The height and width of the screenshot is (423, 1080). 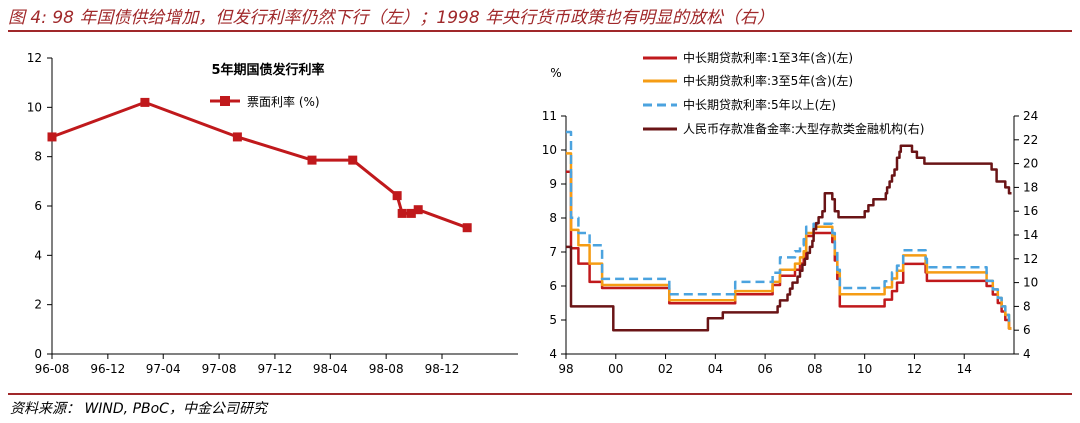 I want to click on right-x-tick-label: 12, so click(x=914, y=369).